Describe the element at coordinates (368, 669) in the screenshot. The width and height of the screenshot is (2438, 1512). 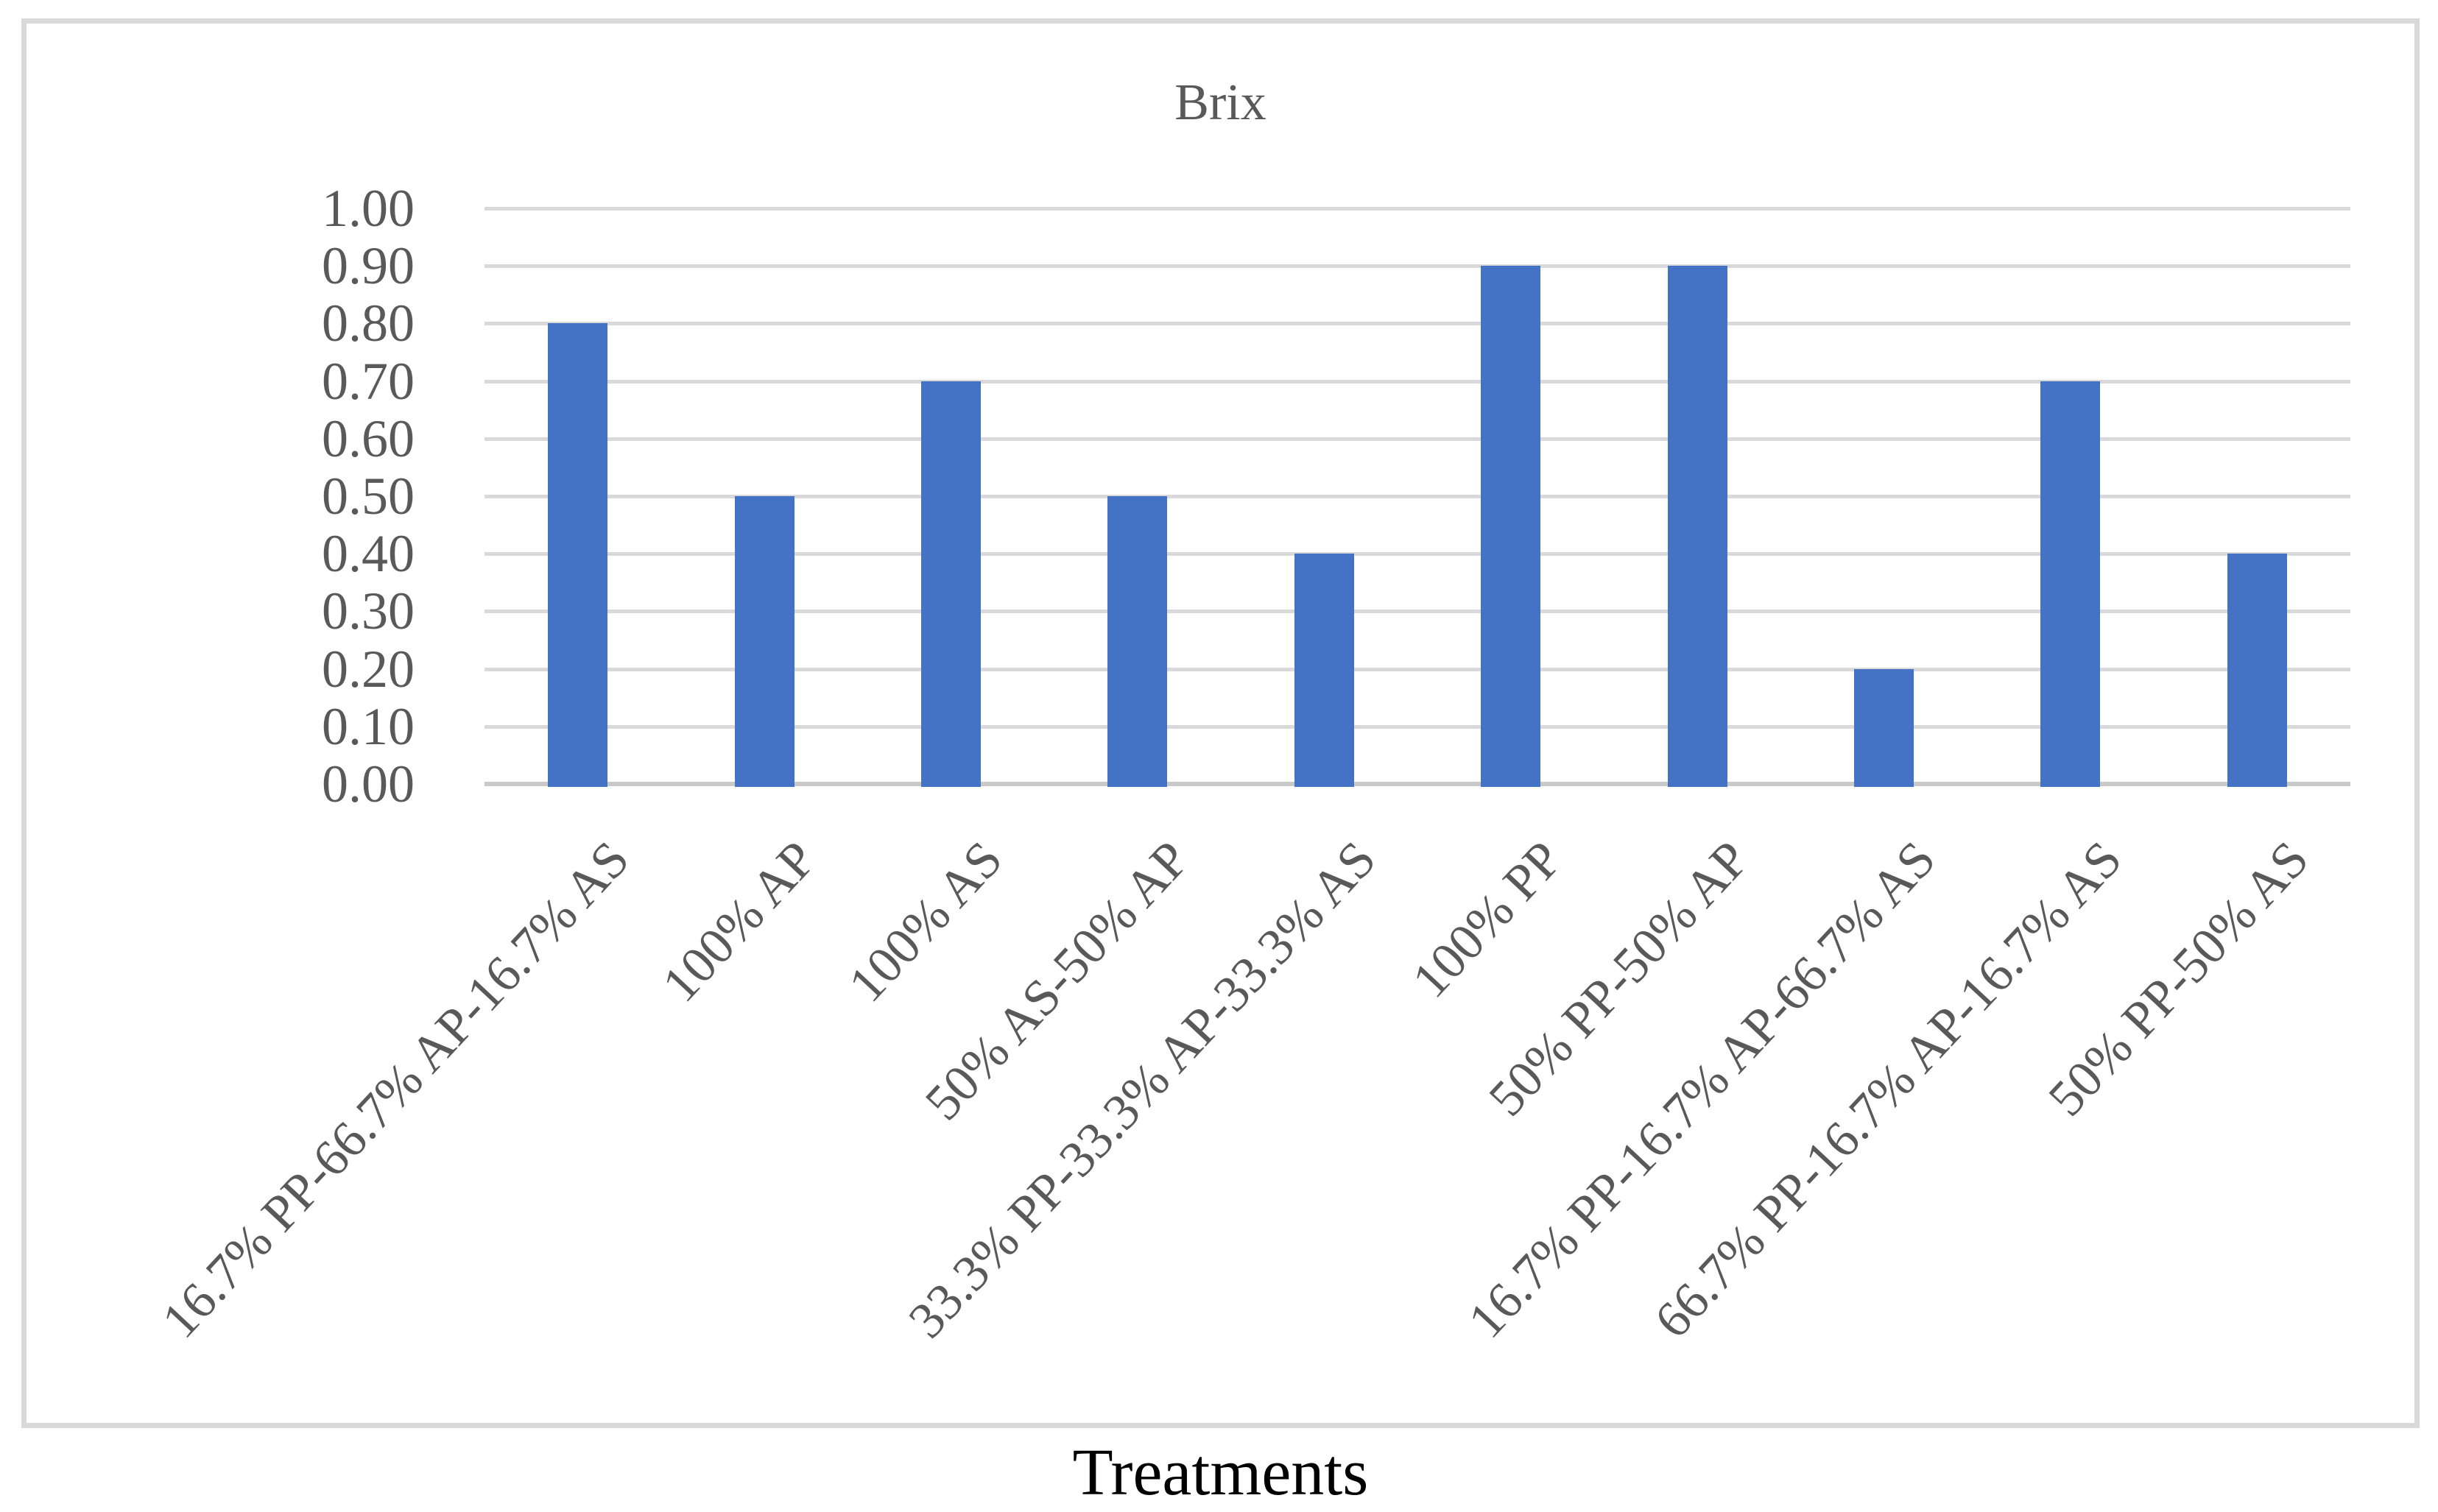
I see `y-tick-label: 0.20` at that location.